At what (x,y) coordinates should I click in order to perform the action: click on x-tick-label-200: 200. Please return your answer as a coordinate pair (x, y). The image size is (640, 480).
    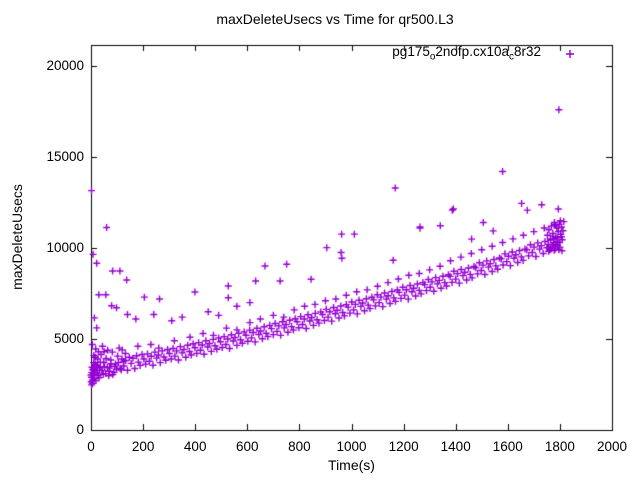
    Looking at the image, I should click on (143, 446).